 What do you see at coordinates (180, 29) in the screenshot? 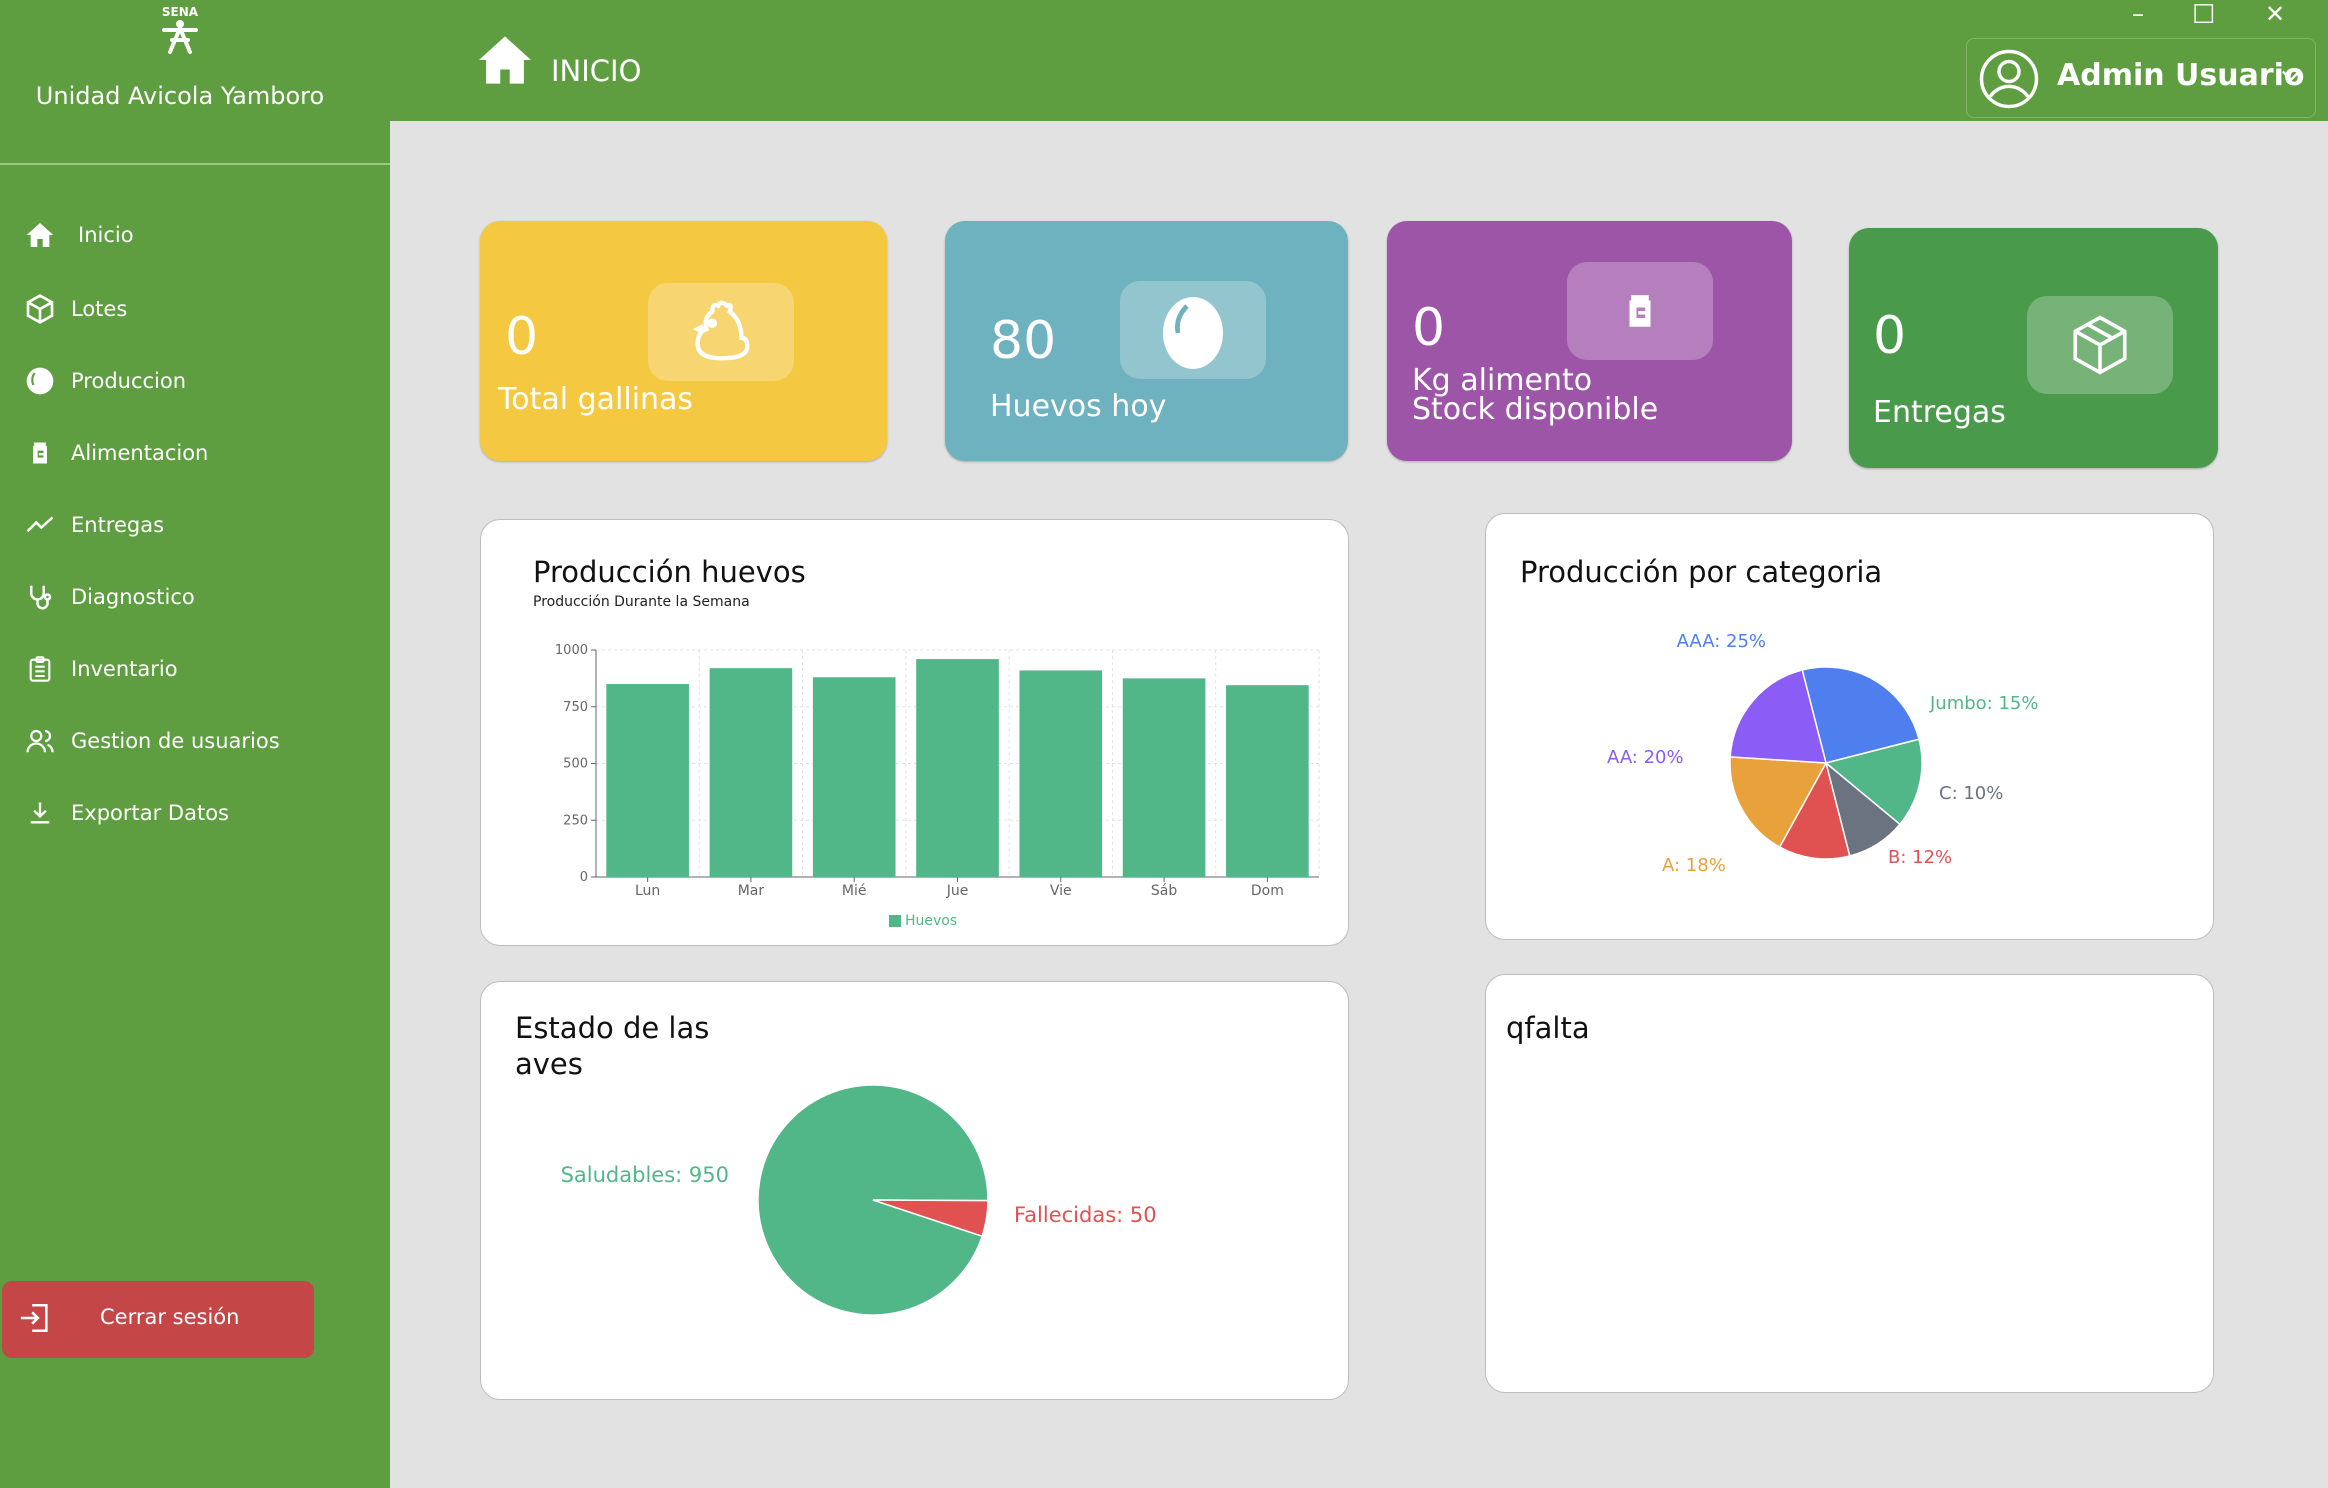
I see `sena-logo: SENA` at bounding box center [180, 29].